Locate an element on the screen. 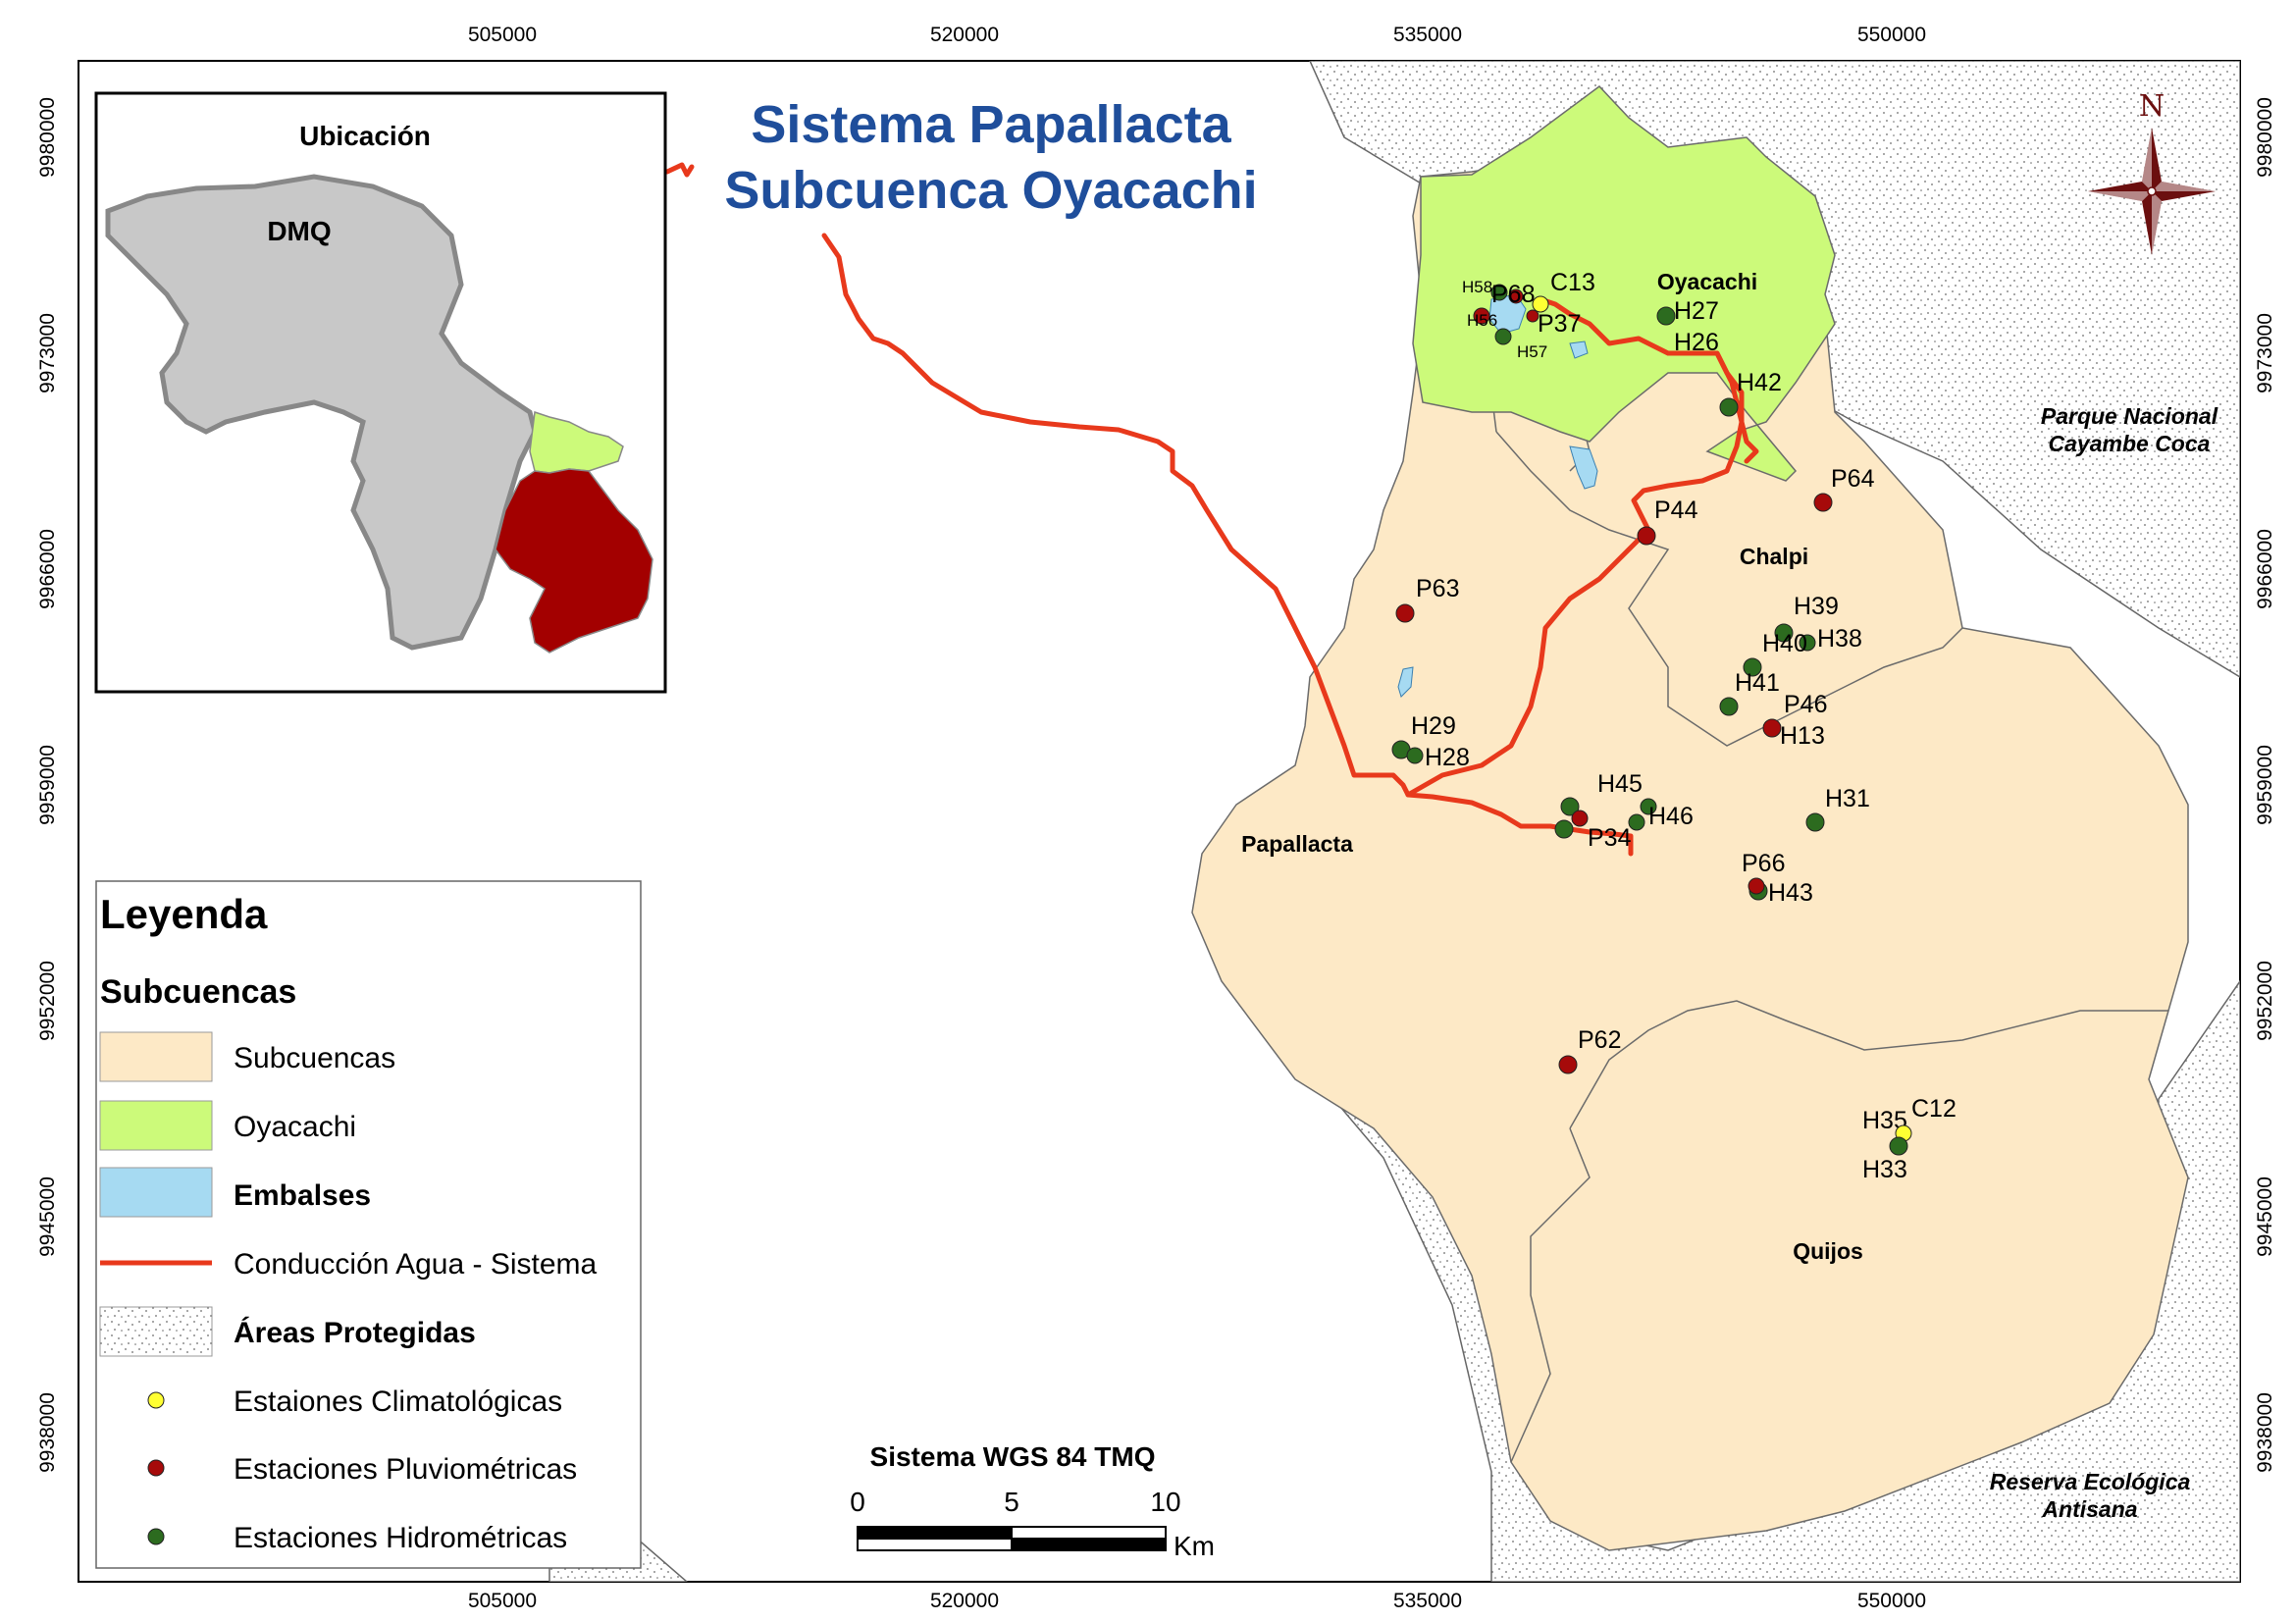 The image size is (2296, 1621). y-tick-left-6: 9945000 is located at coordinates (47, 1217).